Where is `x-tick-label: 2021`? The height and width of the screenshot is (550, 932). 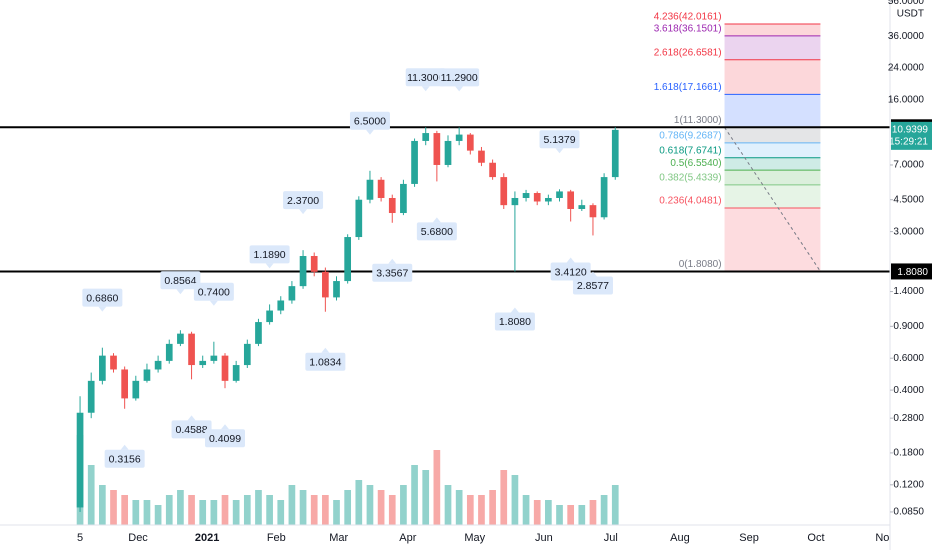 x-tick-label: 2021 is located at coordinates (207, 538).